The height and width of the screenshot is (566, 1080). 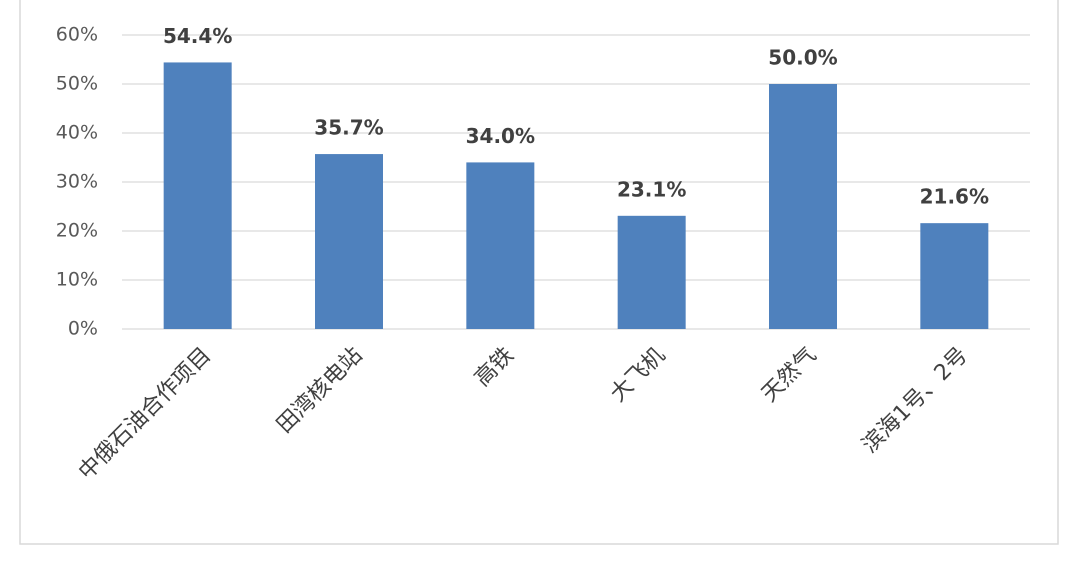 What do you see at coordinates (77, 133) in the screenshot?
I see `y-tick-label: 40%` at bounding box center [77, 133].